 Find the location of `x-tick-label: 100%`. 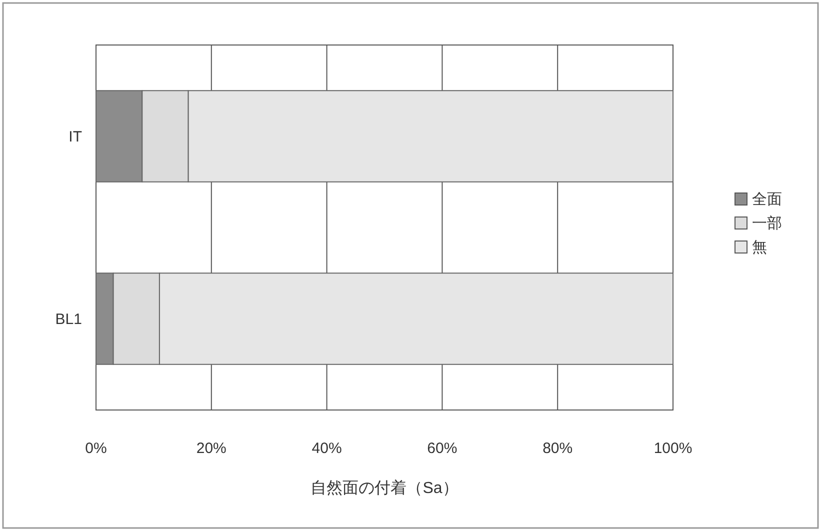

x-tick-label: 100% is located at coordinates (673, 448).